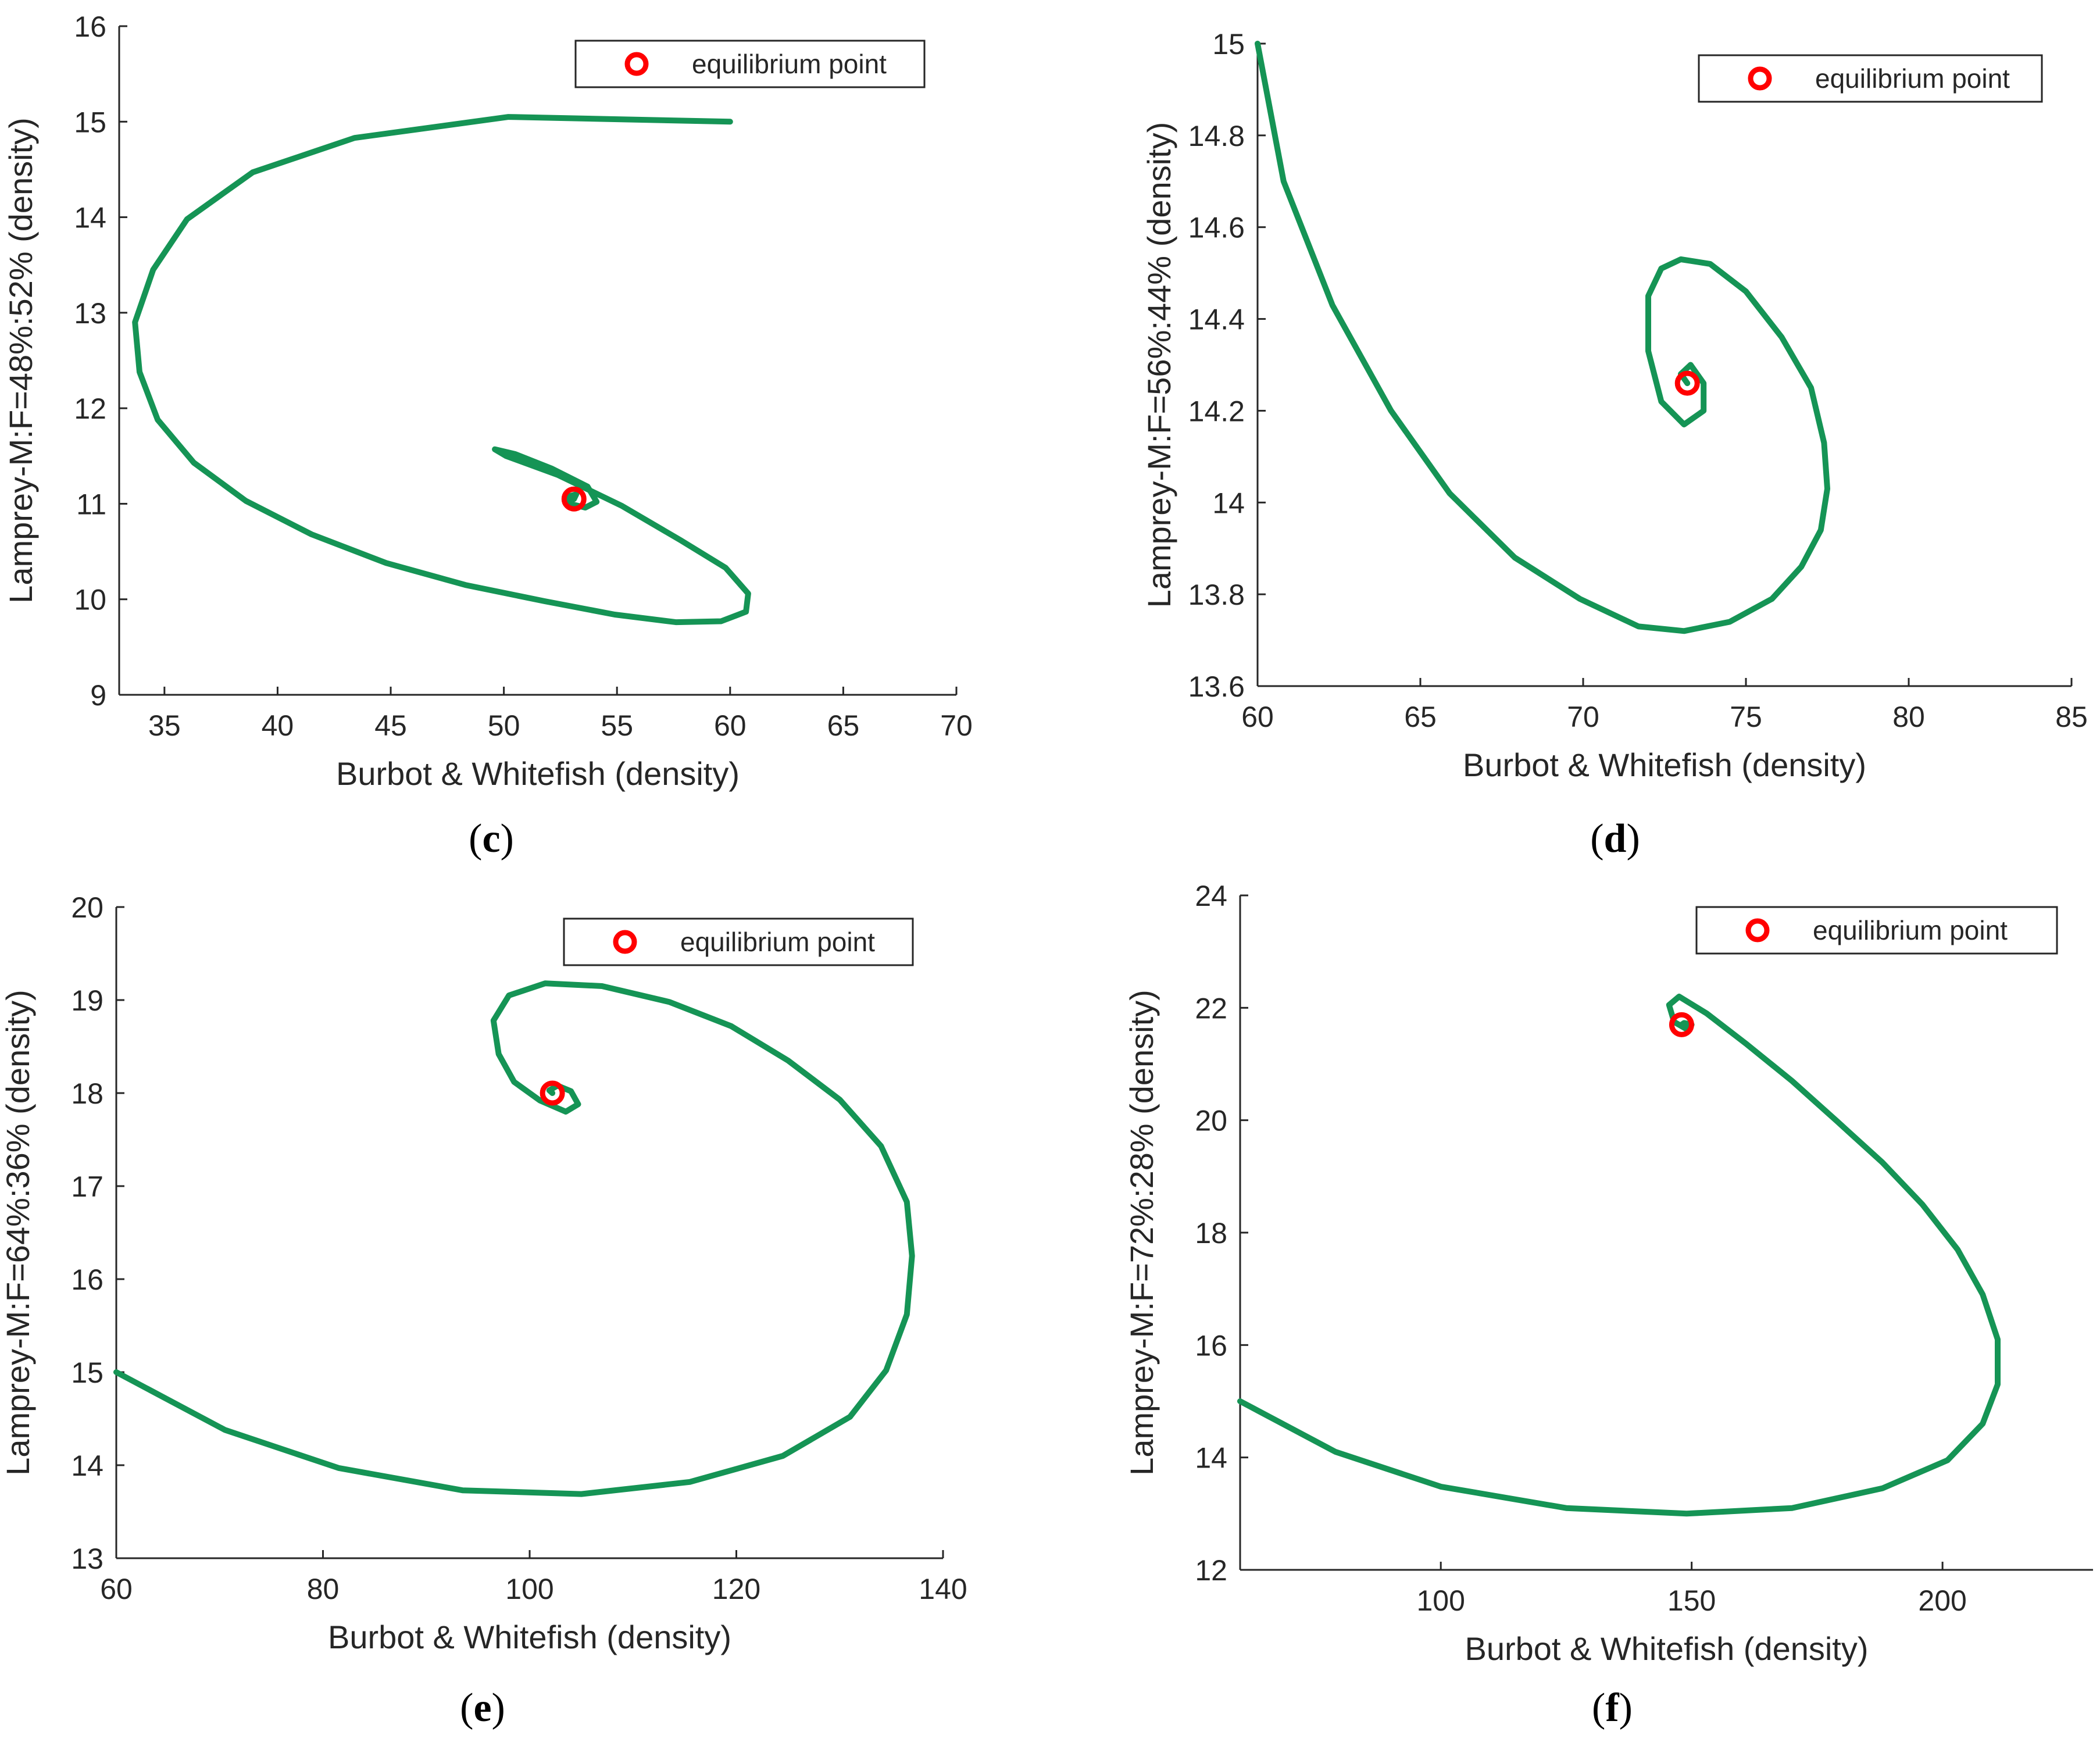 The image size is (2100, 1753). I want to click on x-tick-label: 55, so click(617, 725).